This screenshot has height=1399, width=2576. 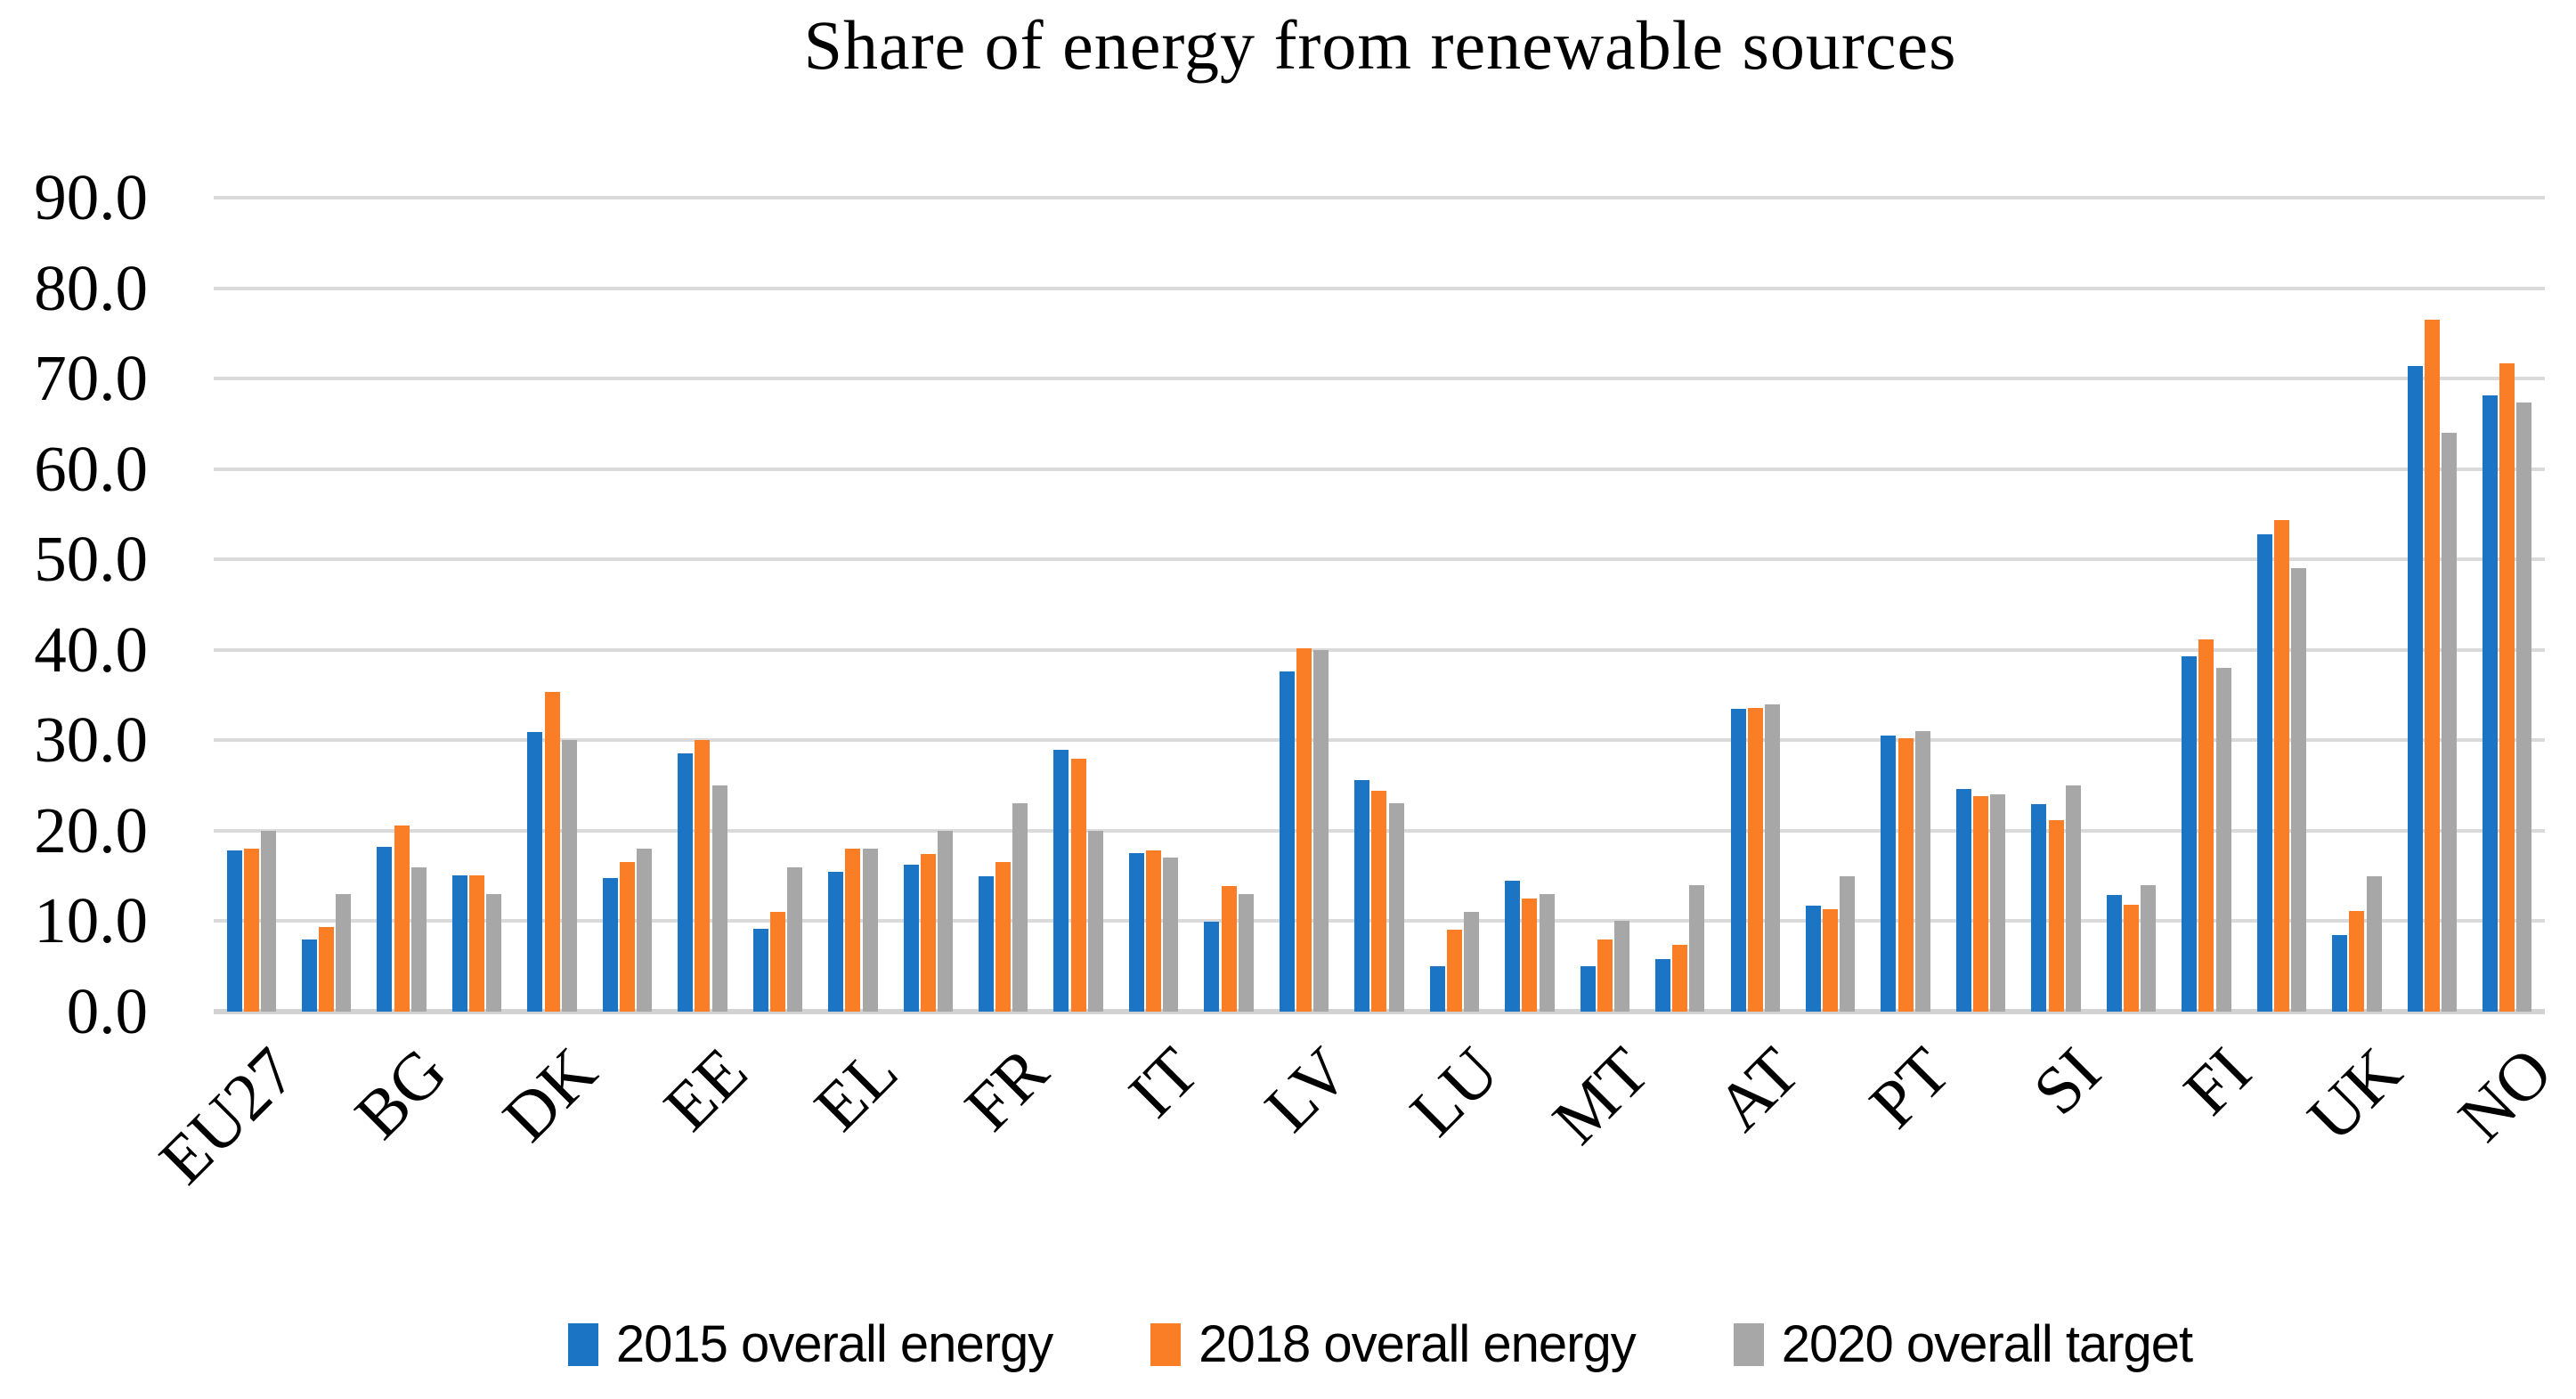 I want to click on chart-title: Share of energy from renewable sources, so click(x=1380, y=45).